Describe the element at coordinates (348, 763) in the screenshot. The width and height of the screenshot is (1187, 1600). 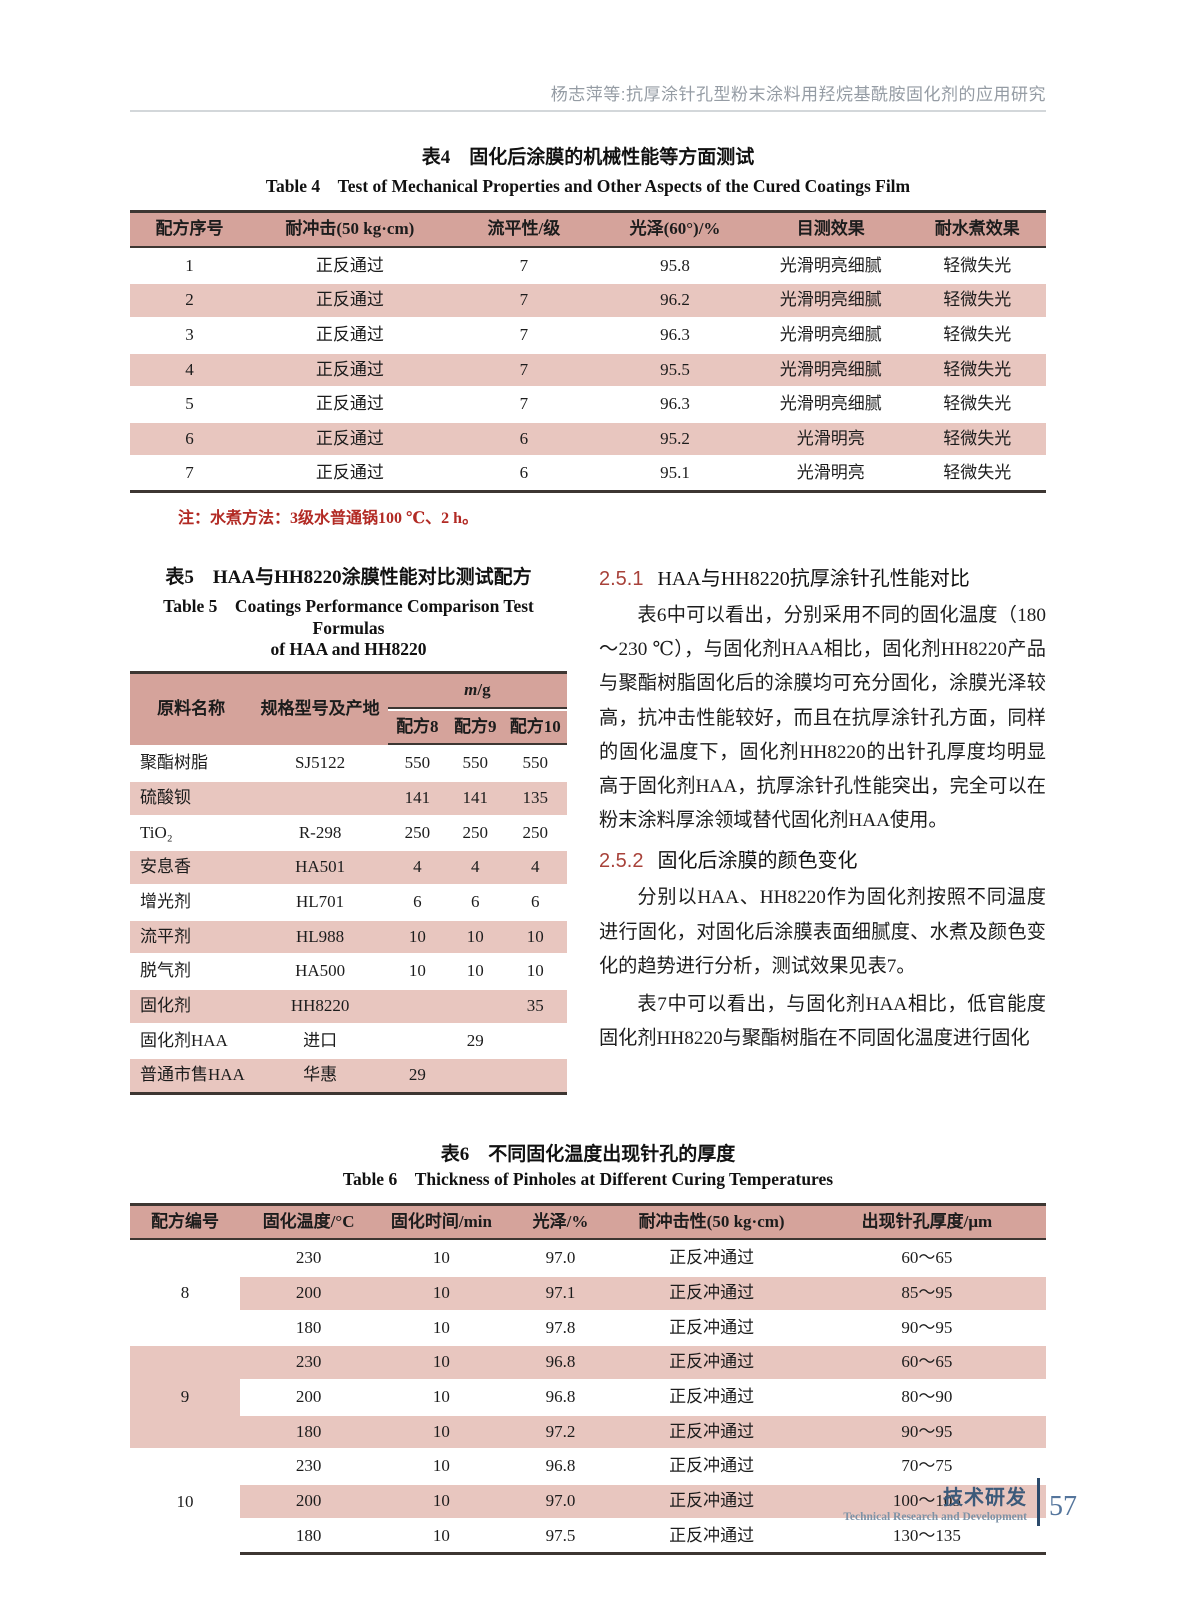
I see `table-row: 聚酯树脂 SJ5122 550 550 550` at that location.